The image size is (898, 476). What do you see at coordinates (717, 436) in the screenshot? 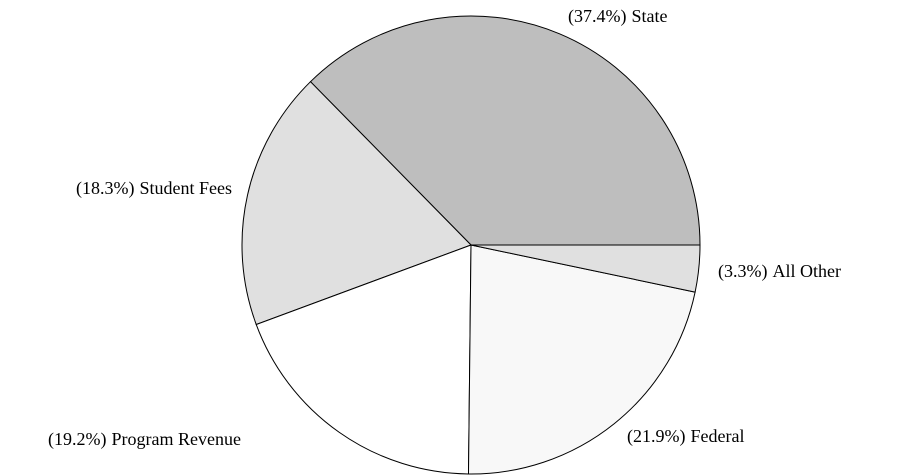
I see `category-label: Federal` at bounding box center [717, 436].